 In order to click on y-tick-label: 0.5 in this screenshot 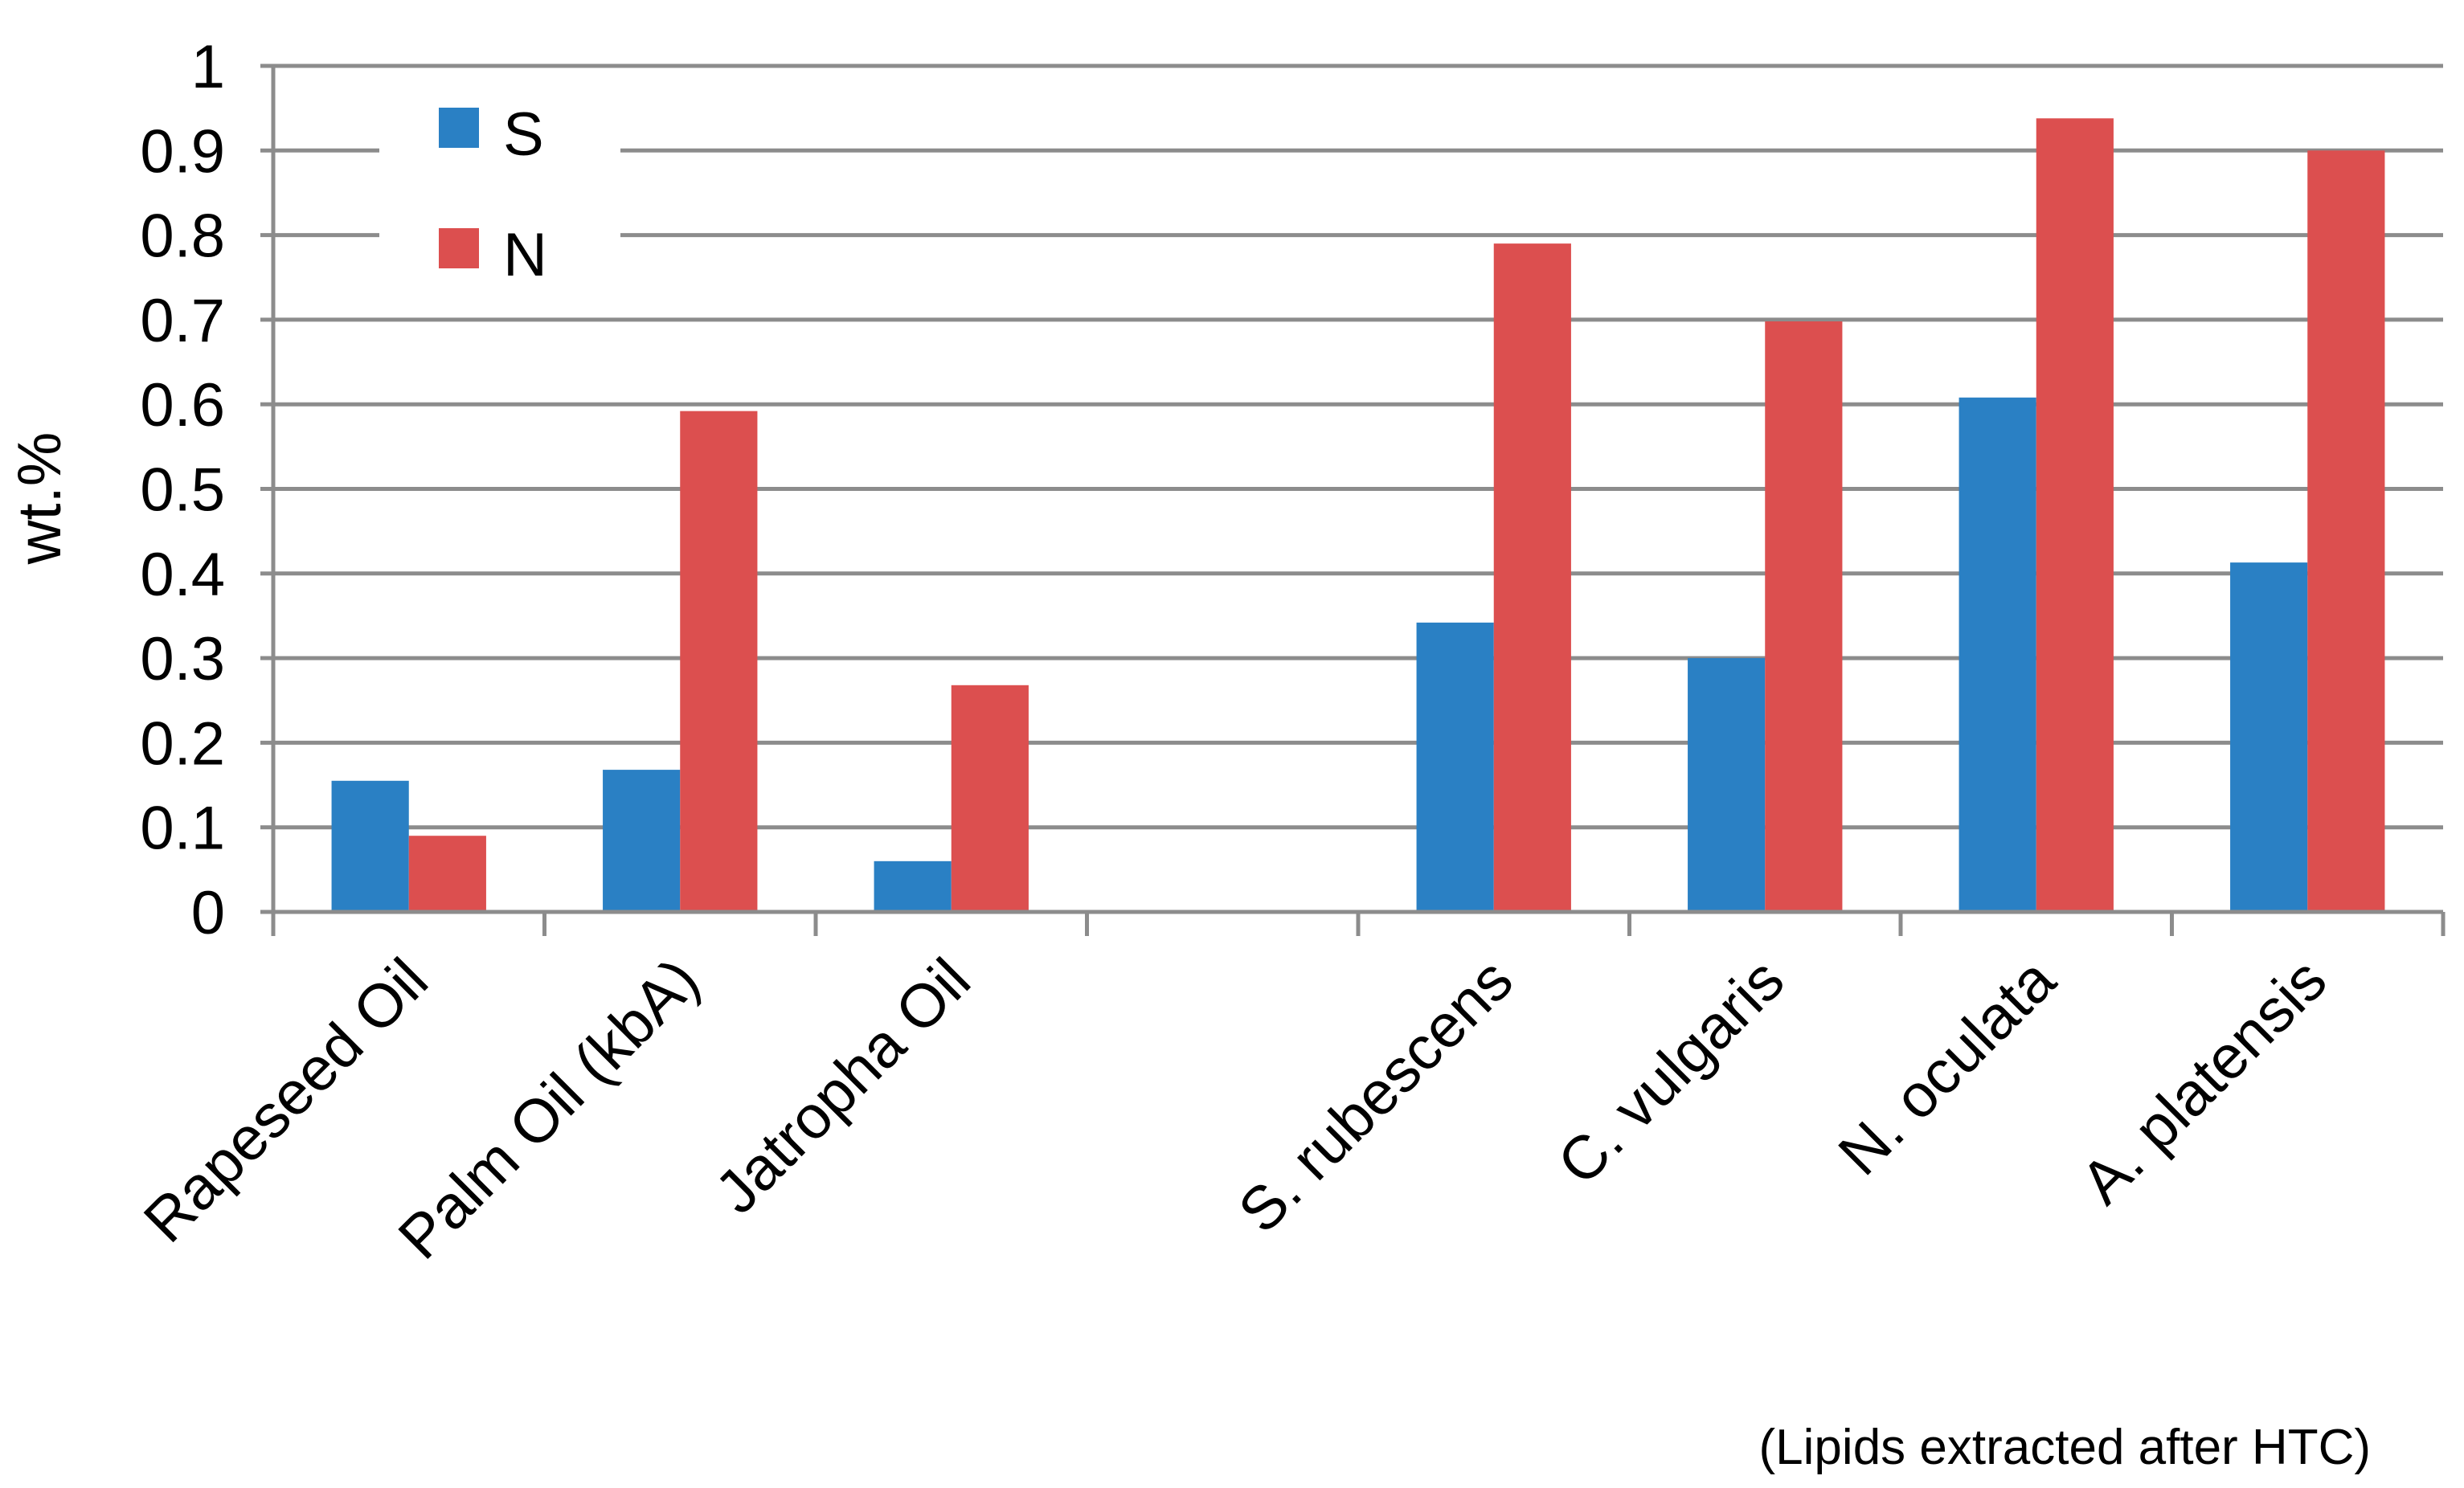, I will do `click(182, 490)`.